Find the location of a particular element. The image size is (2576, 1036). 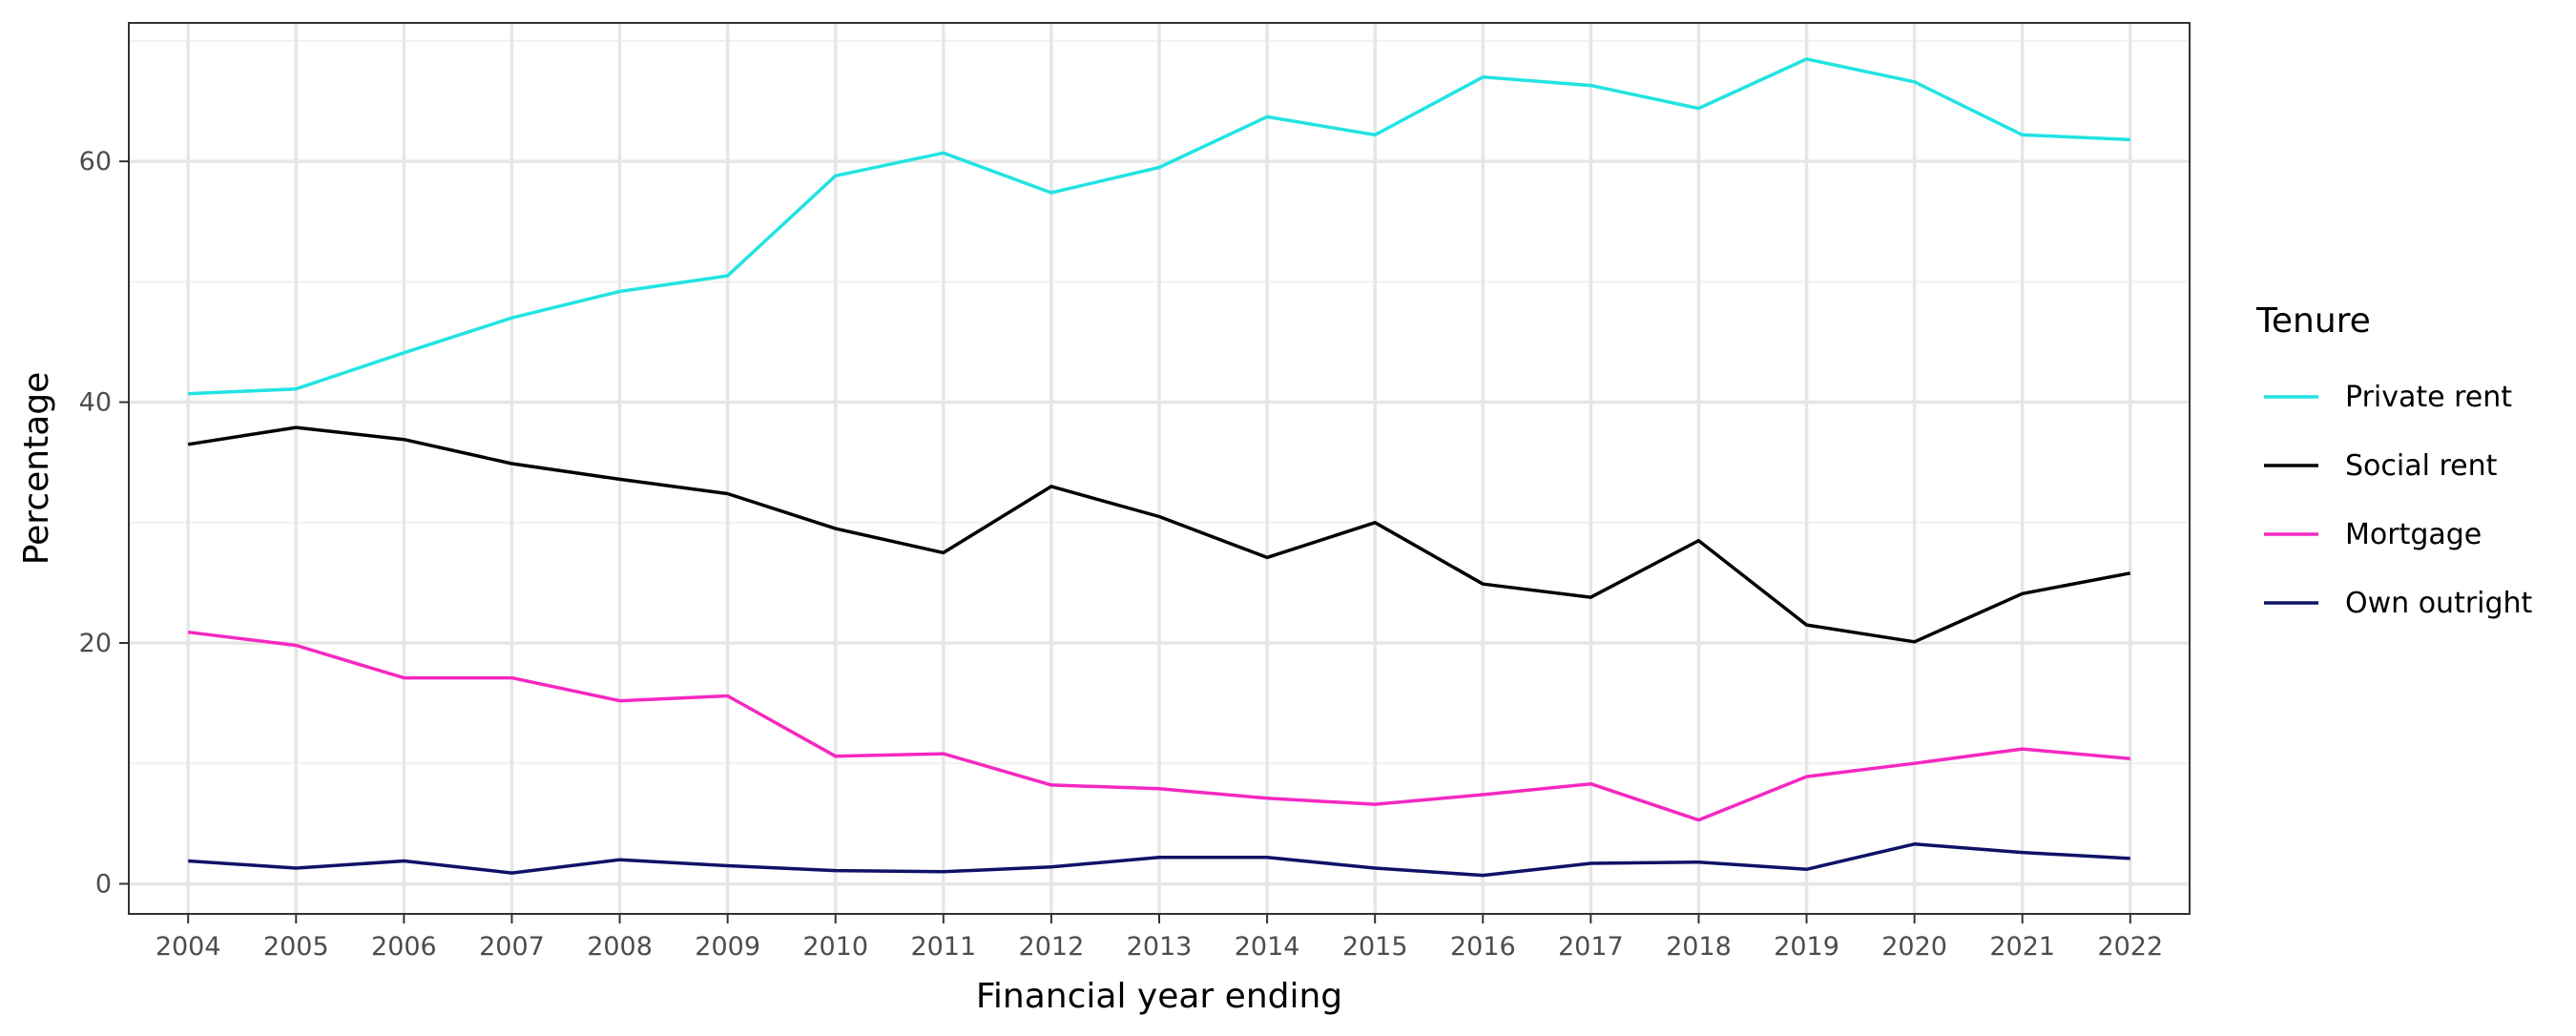

x-tick-label: 2008 is located at coordinates (620, 947).